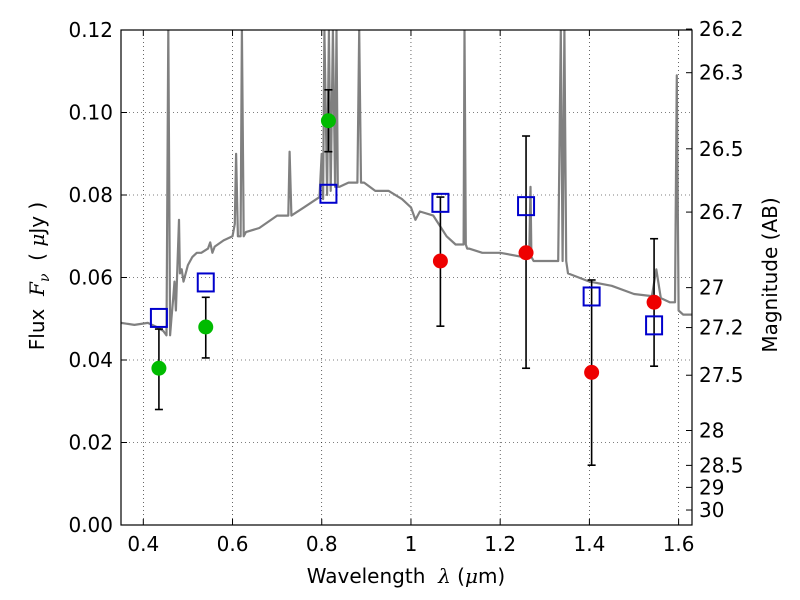  I want to click on right-tick-label: 28.5, so click(721, 465).